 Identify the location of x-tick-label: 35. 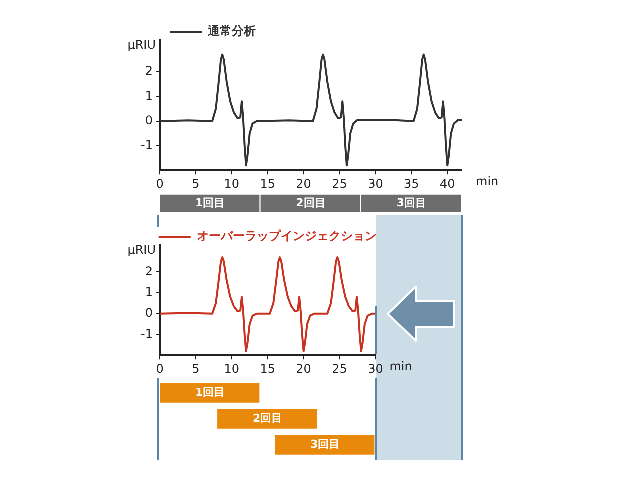
(412, 183).